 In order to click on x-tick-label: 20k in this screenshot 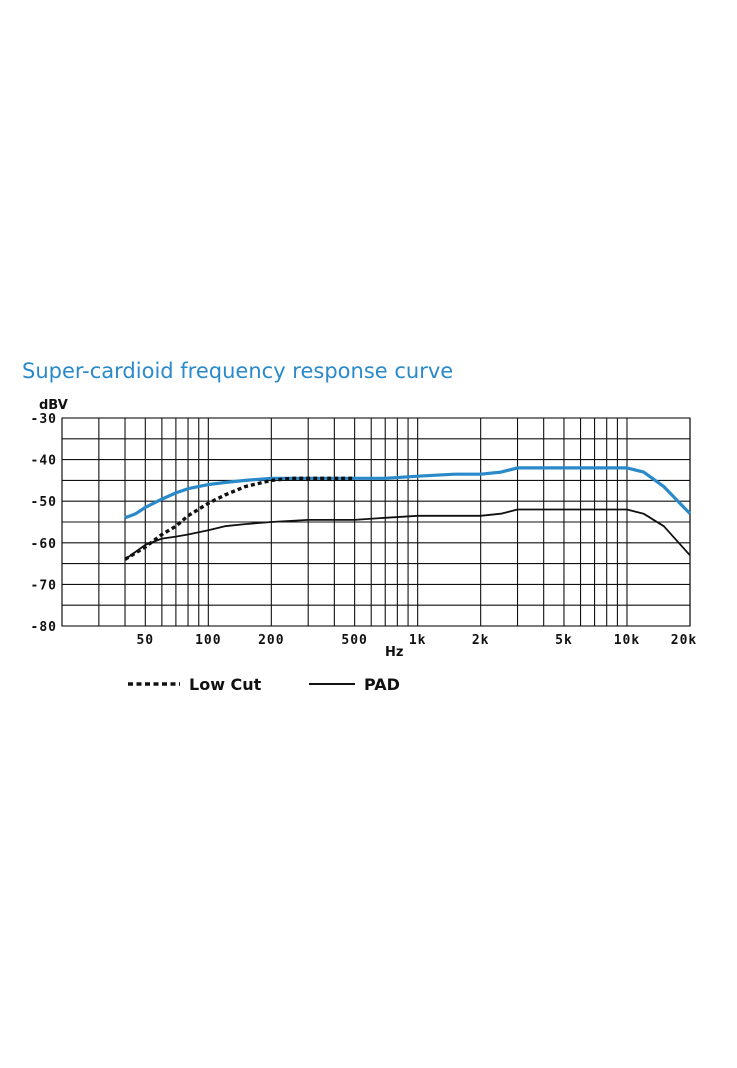, I will do `click(684, 640)`.